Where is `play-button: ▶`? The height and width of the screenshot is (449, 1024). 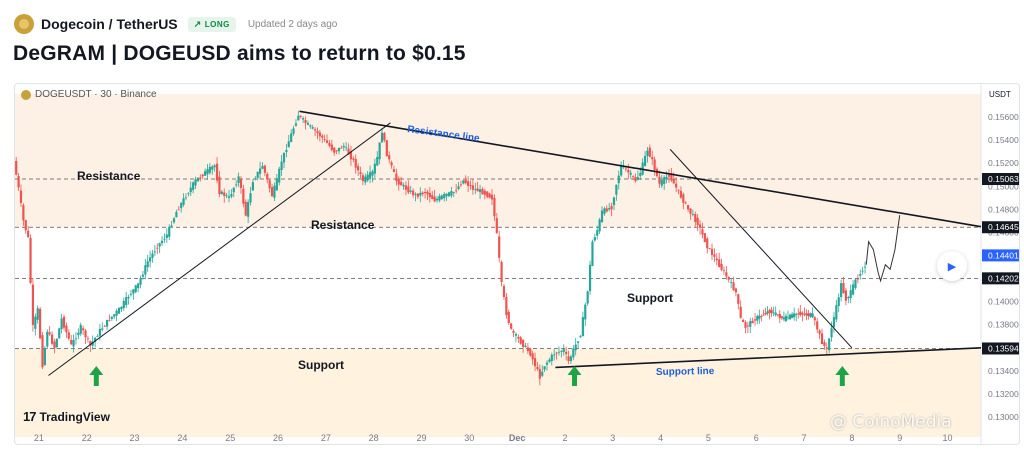
play-button: ▶ is located at coordinates (952, 266).